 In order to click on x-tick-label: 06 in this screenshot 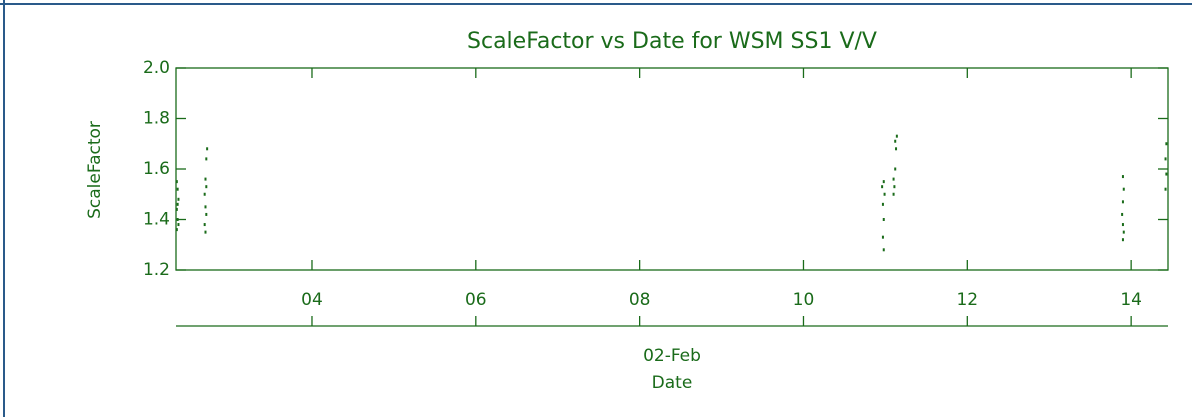, I will do `click(476, 300)`.